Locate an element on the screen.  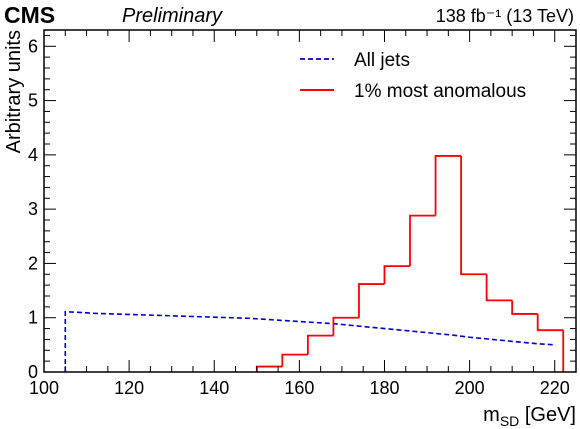
x-tick-label: 160 is located at coordinates (299, 388).